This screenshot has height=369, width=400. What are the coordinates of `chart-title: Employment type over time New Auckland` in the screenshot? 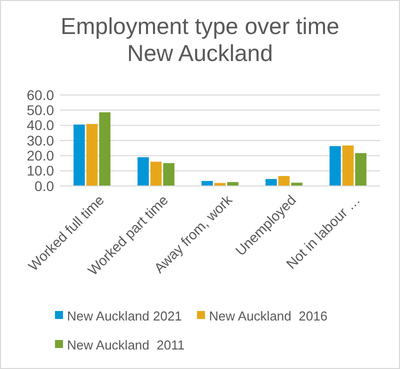 It's located at (200, 39).